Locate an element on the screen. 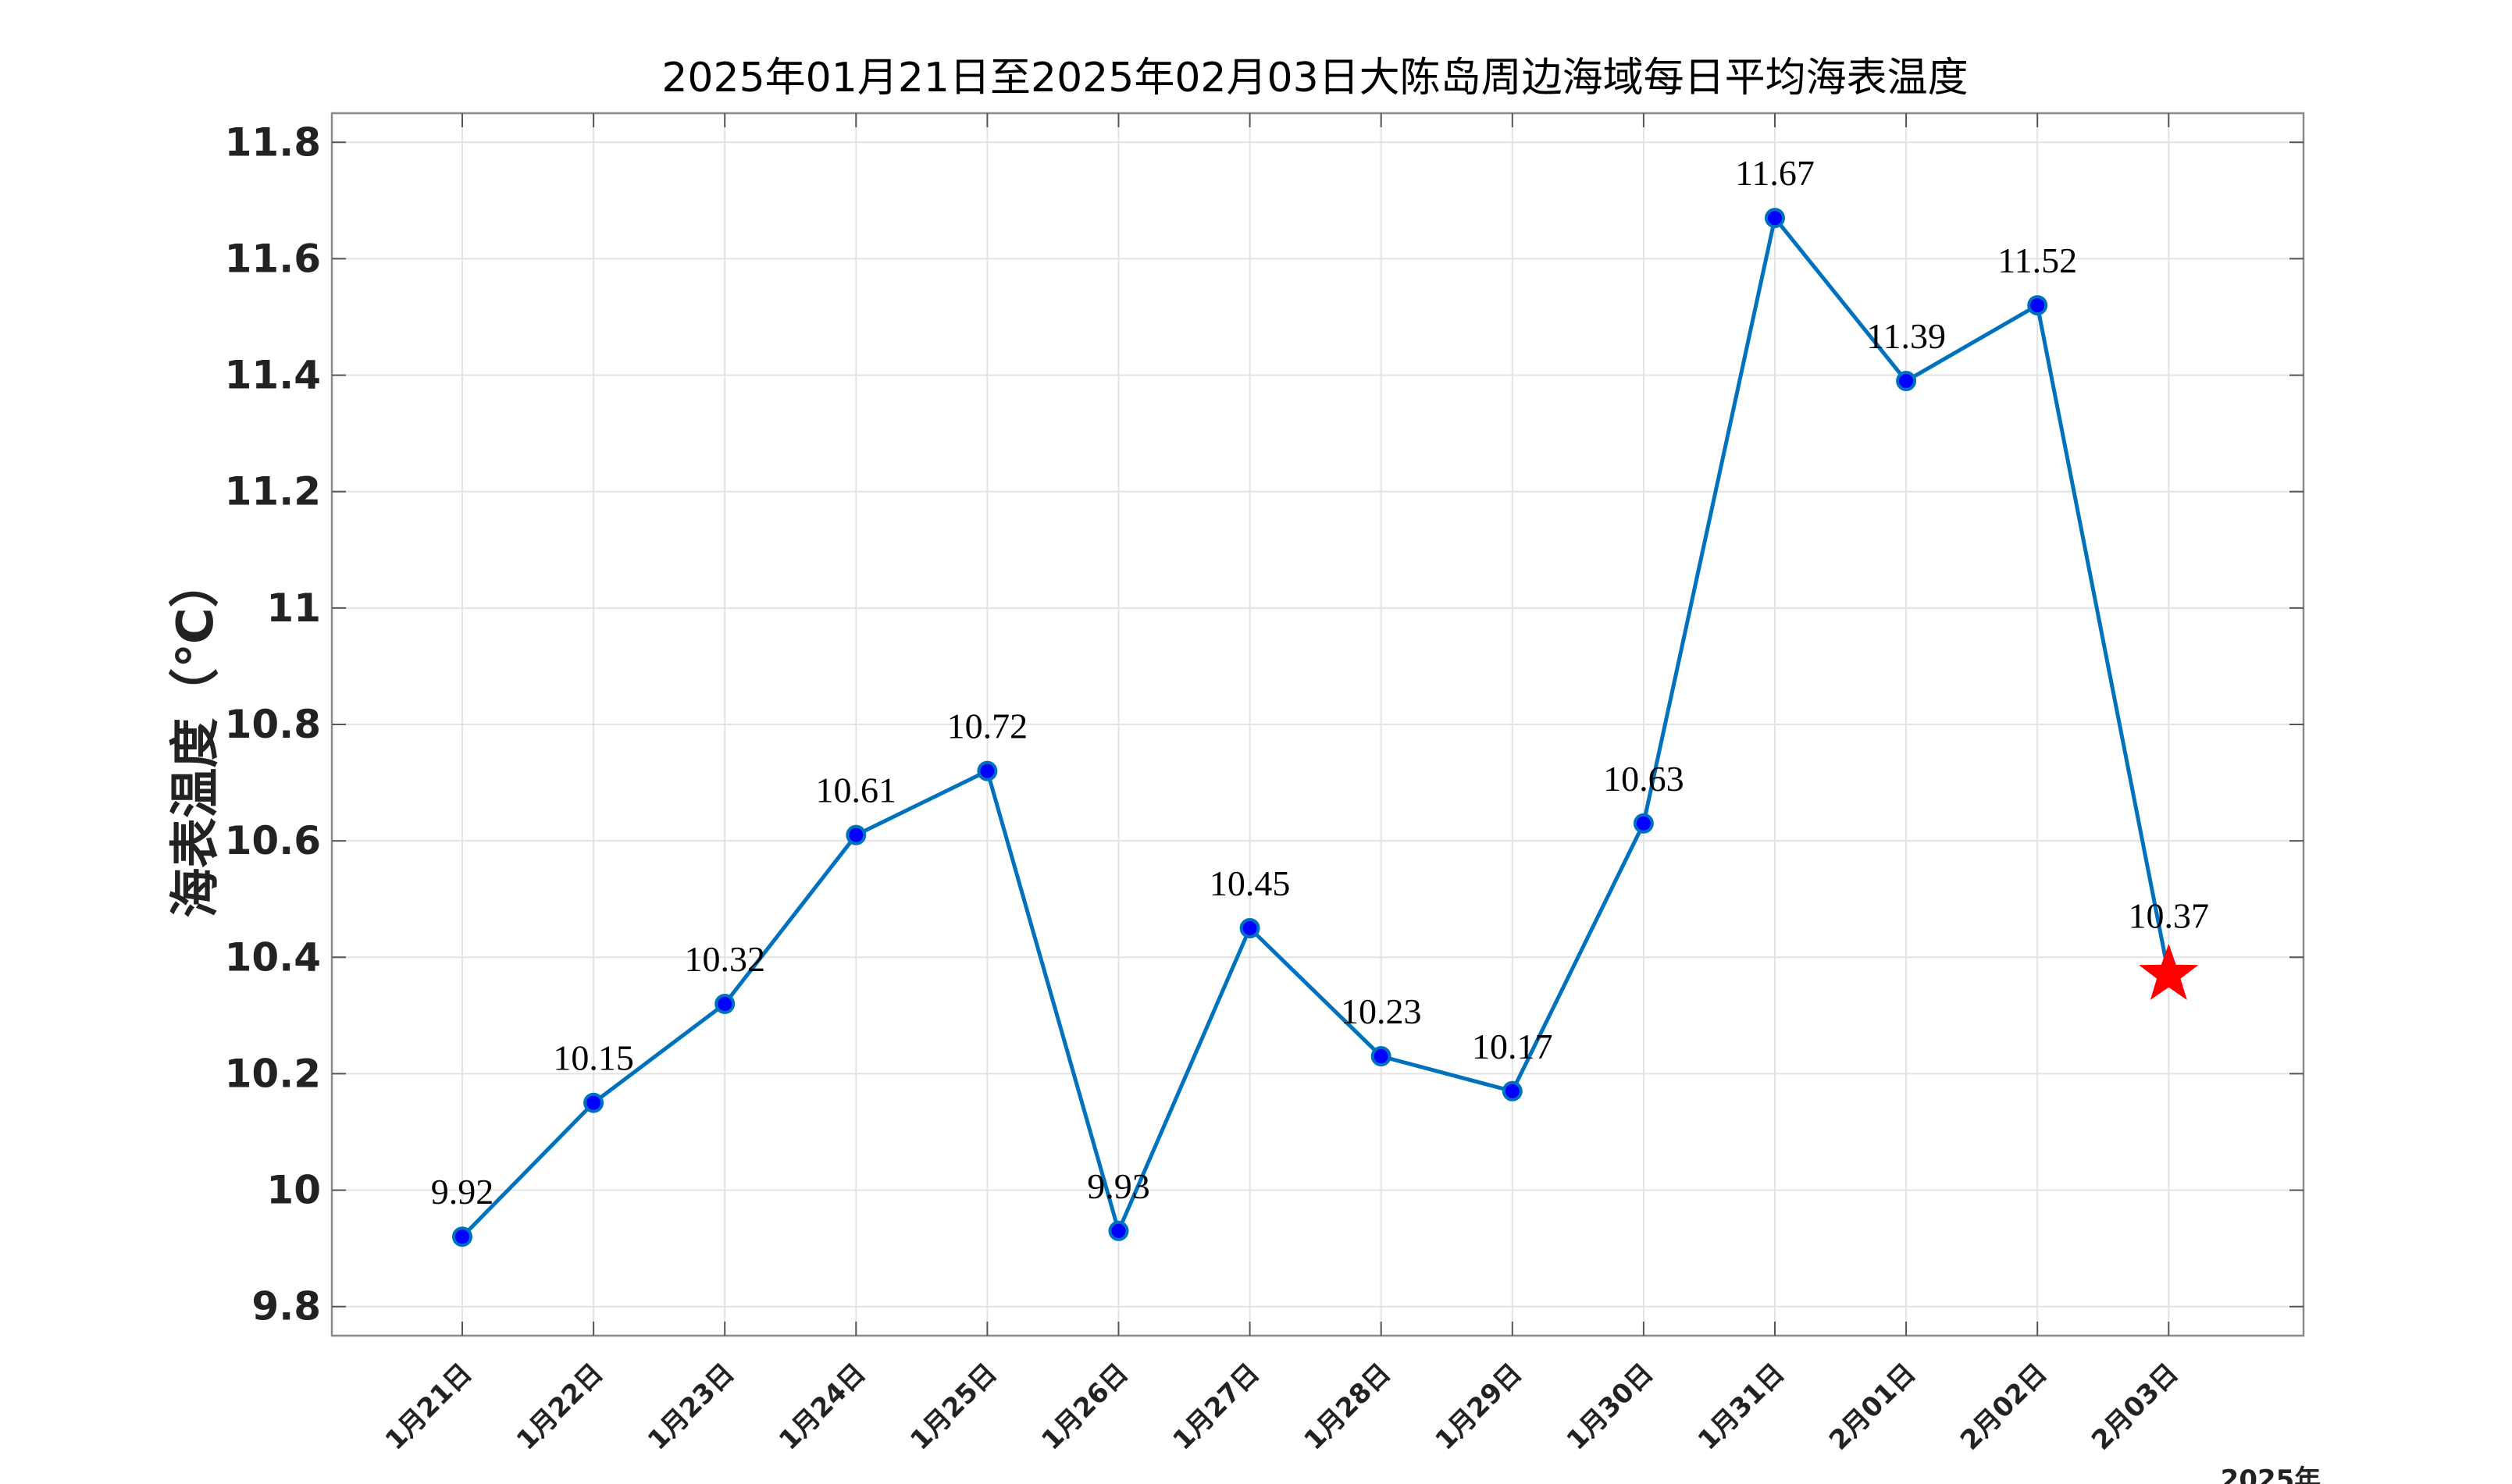  data-label: 10.15 is located at coordinates (593, 1058).